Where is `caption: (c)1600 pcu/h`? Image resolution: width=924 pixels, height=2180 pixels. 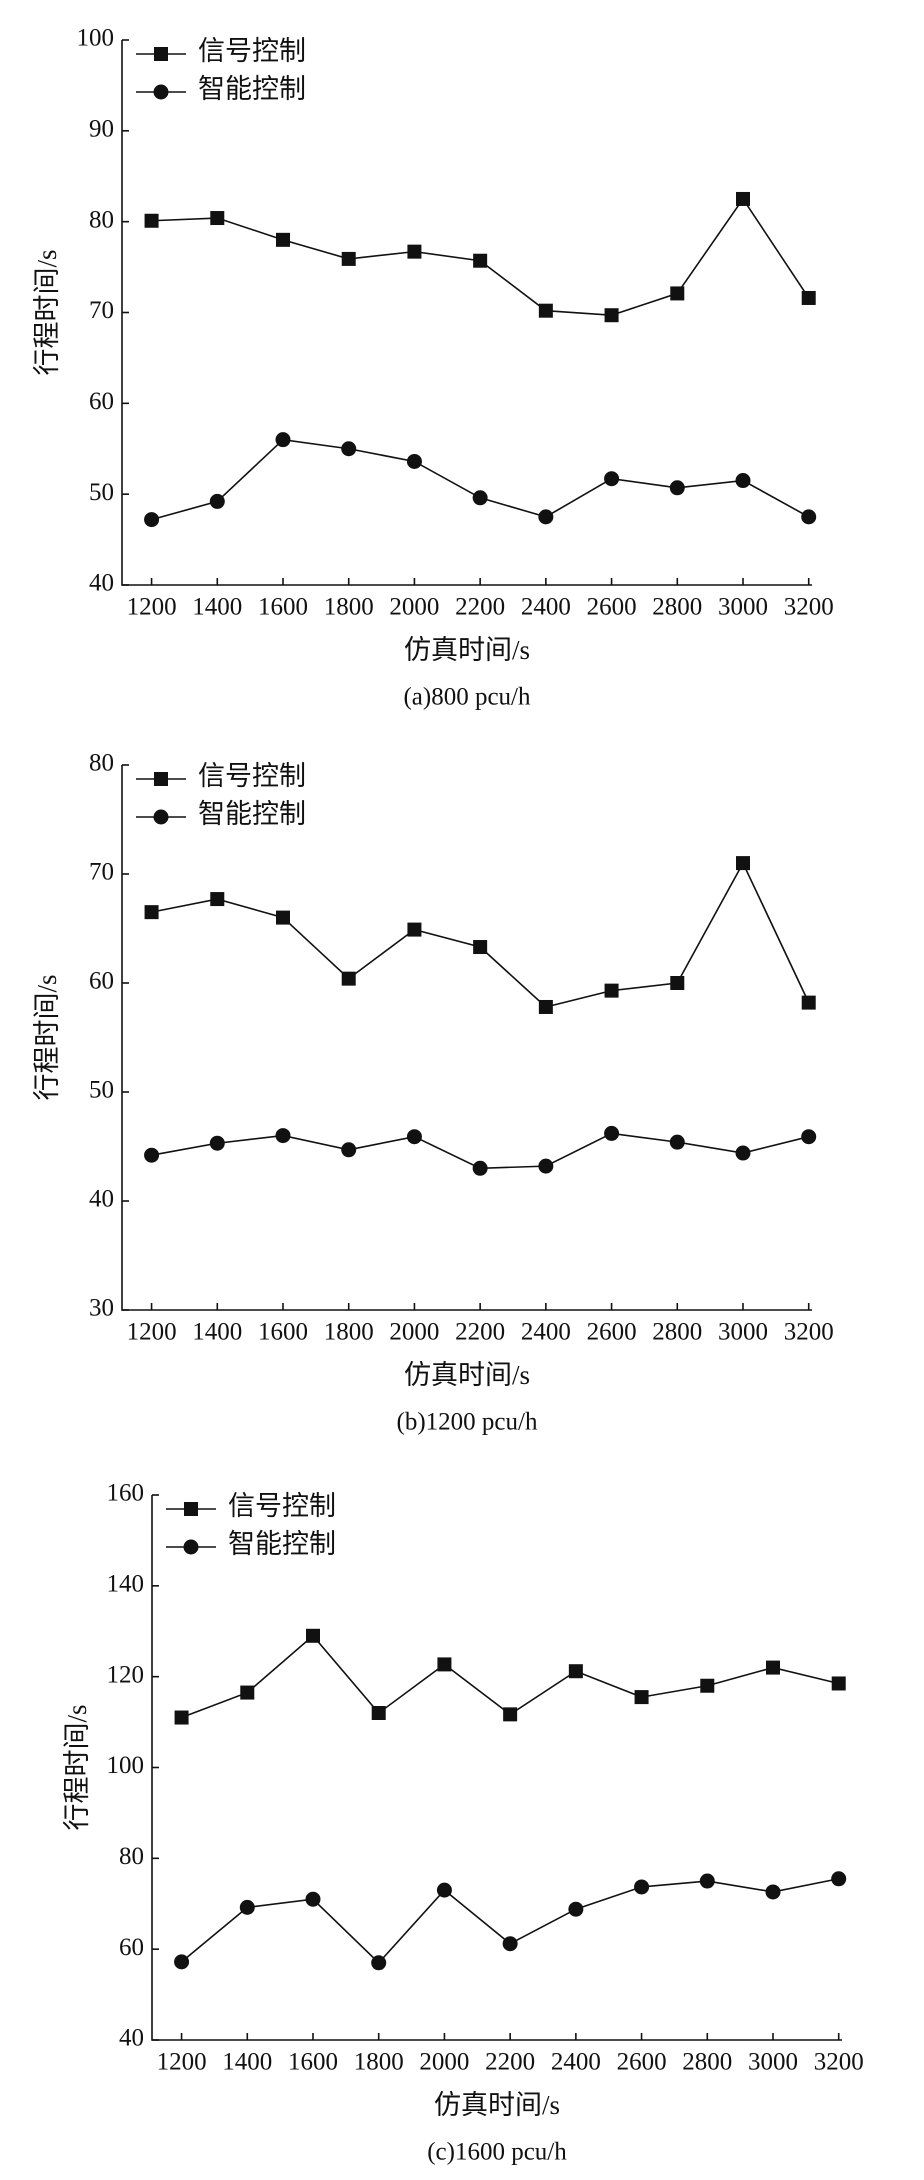
caption: (c)1600 pcu/h is located at coordinates (497, 2152).